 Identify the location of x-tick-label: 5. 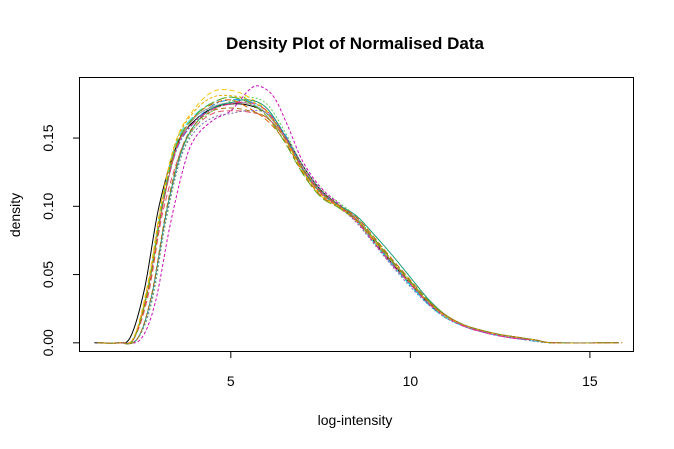
(231, 381).